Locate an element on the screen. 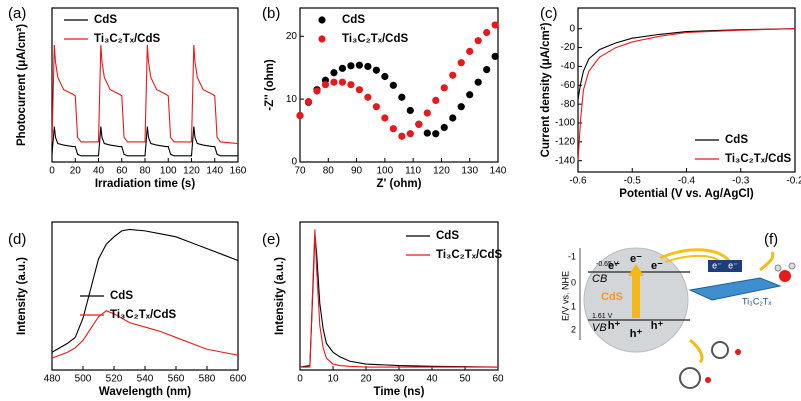 Image resolution: width=801 pixels, height=401 pixels. x-tick-label: 500 is located at coordinates (83, 379).